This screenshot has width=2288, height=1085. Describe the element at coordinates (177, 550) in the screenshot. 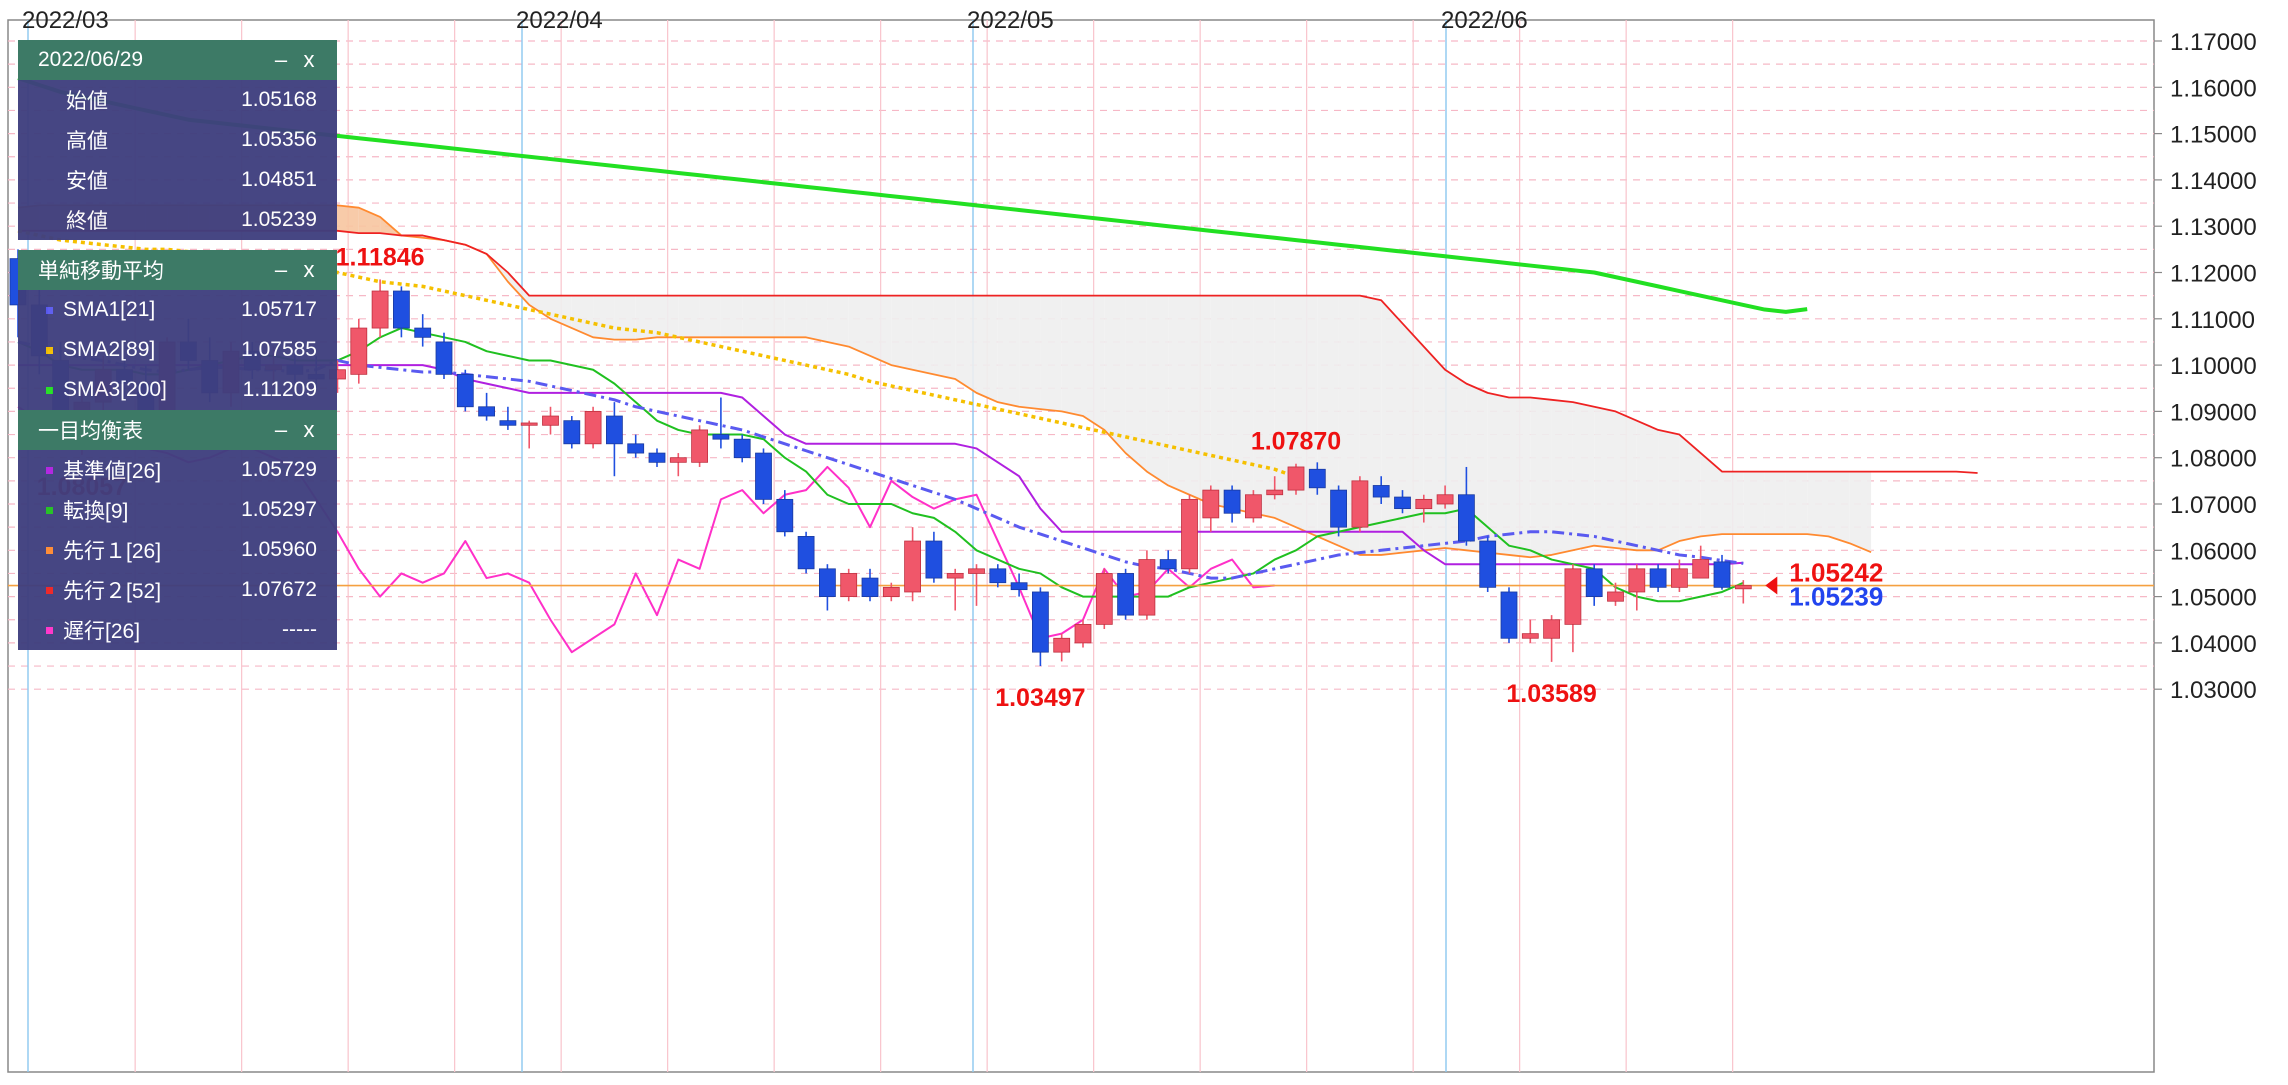

I see `senkou-a-row: 先行１[26] 1.05960` at that location.